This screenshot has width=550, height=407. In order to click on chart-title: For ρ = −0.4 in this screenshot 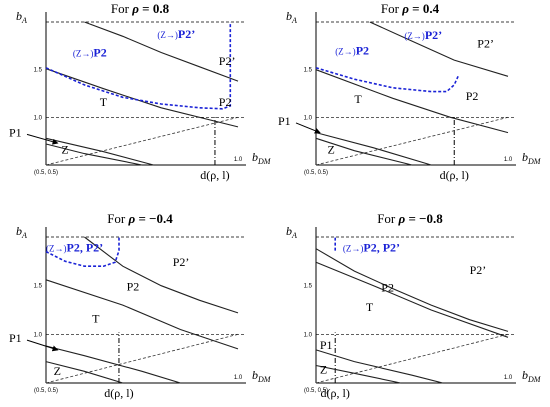, I will do `click(140, 218)`.